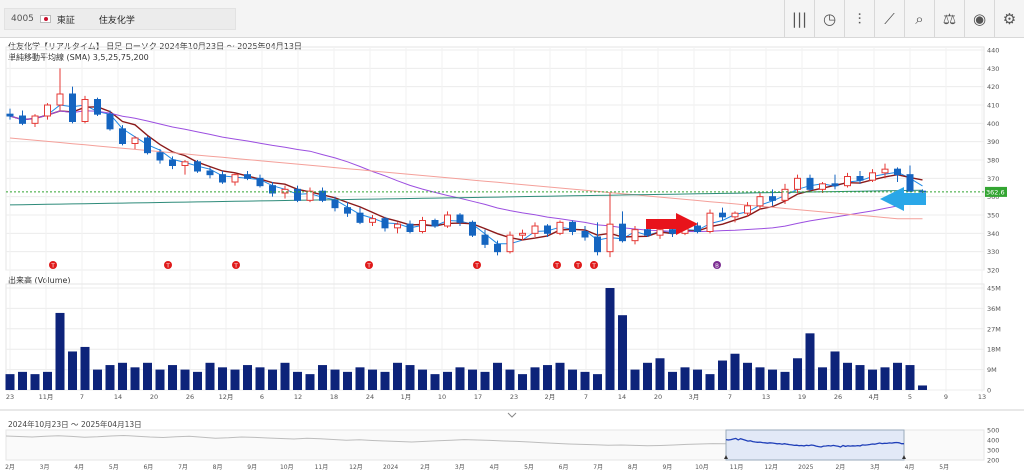 Image resolution: width=1024 pixels, height=476 pixels. What do you see at coordinates (859, 19) in the screenshot?
I see `candlestick-button: ⫶` at bounding box center [859, 19].